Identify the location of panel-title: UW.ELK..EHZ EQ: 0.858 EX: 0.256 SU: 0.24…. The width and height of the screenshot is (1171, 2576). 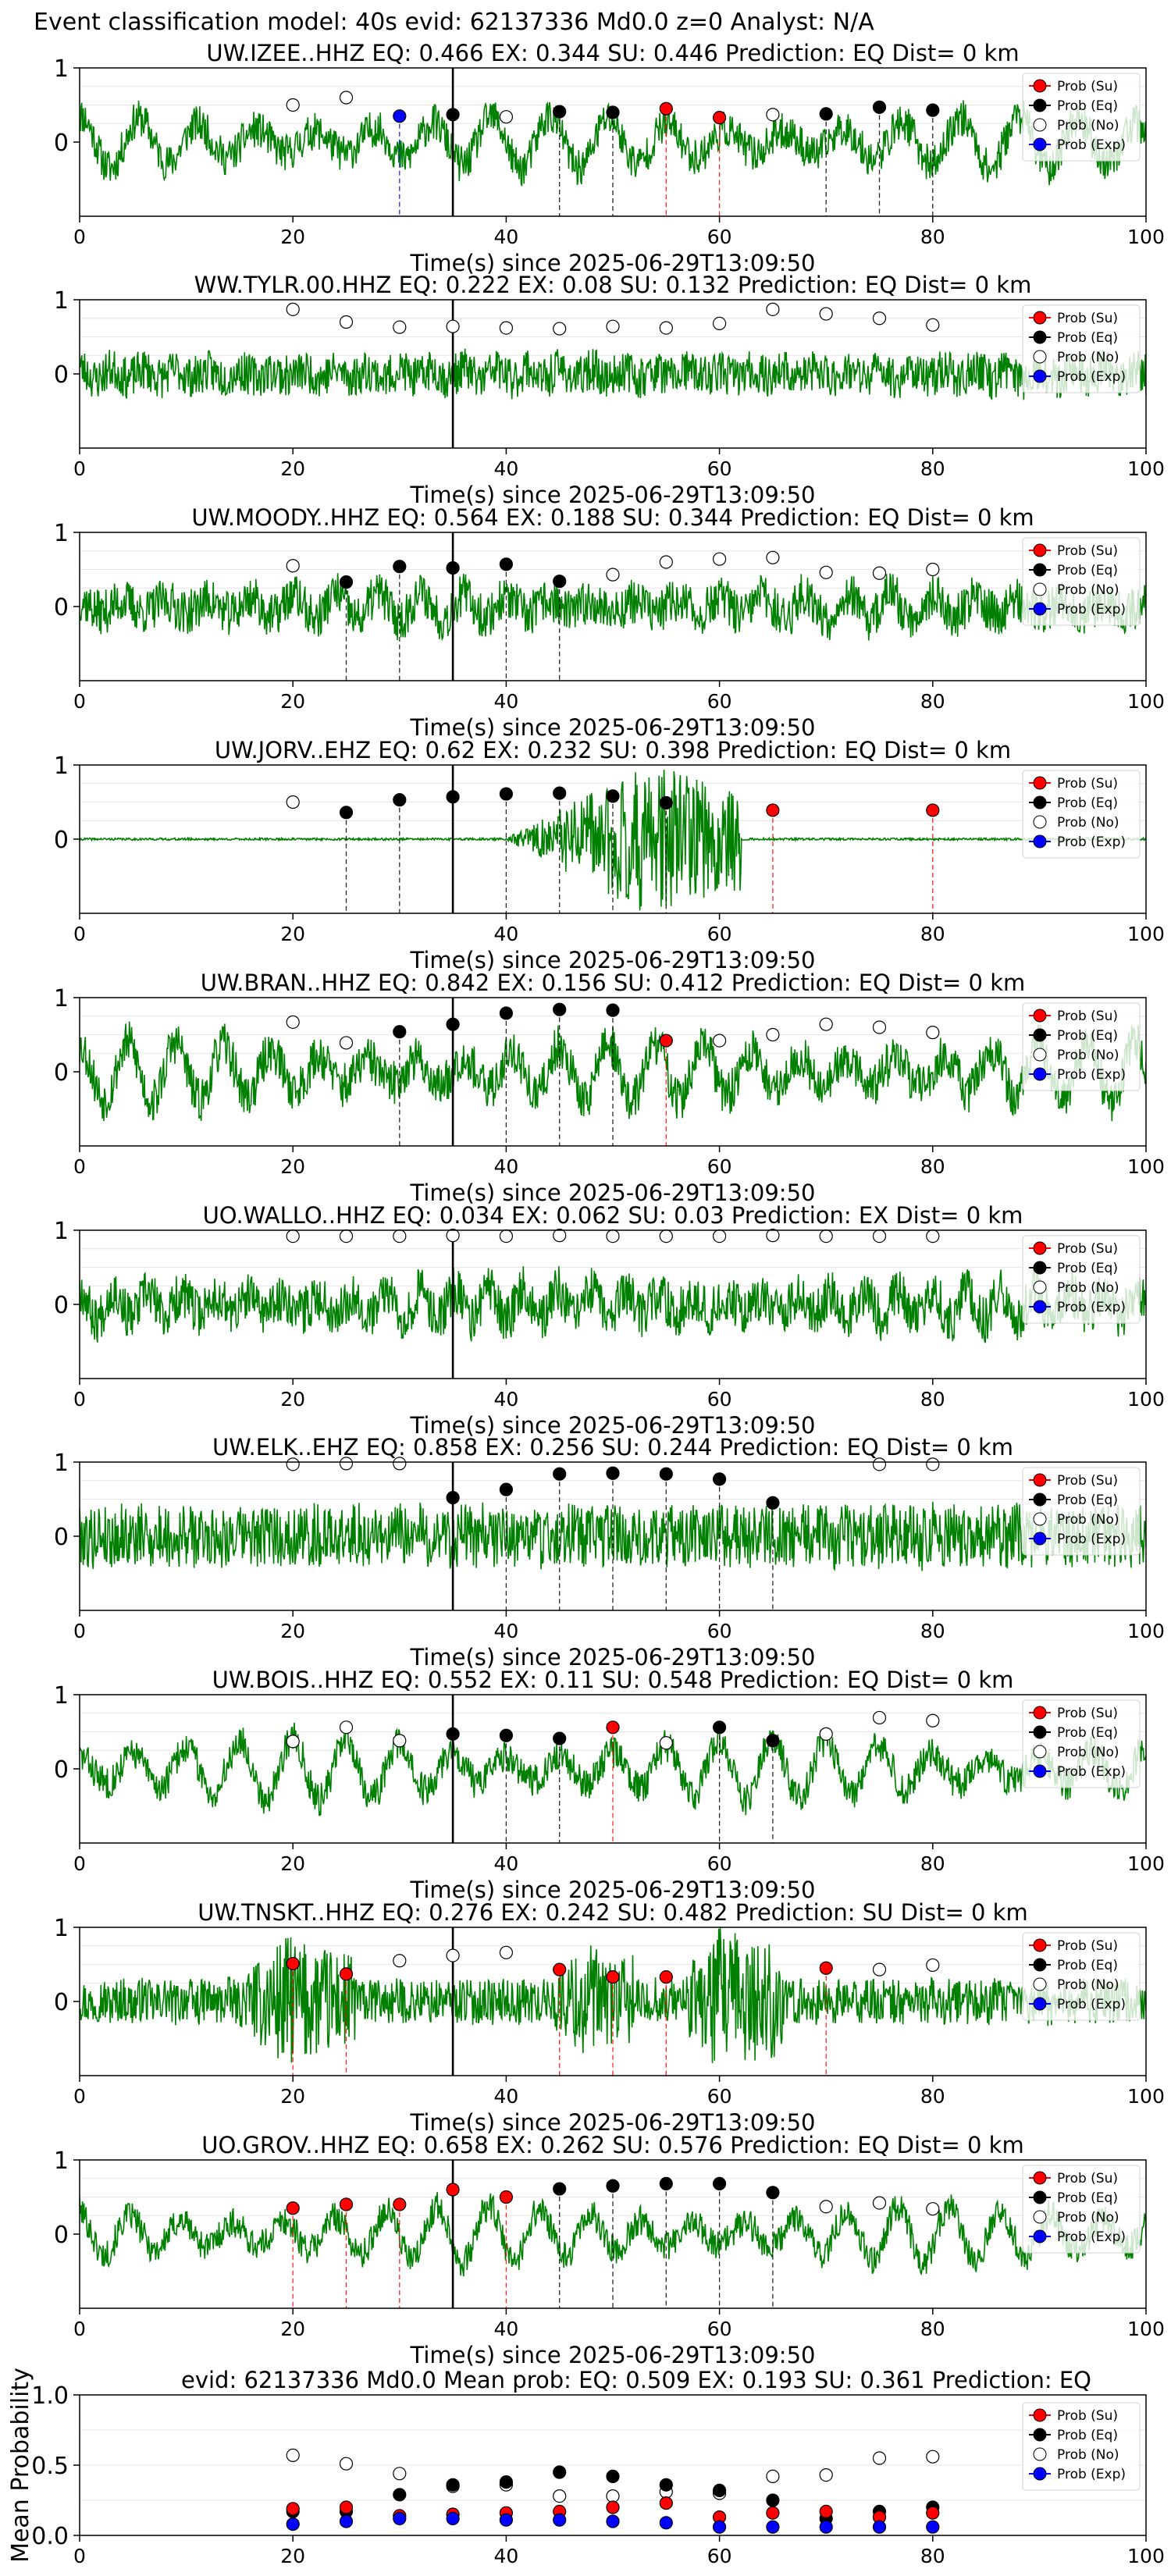
(612, 1447).